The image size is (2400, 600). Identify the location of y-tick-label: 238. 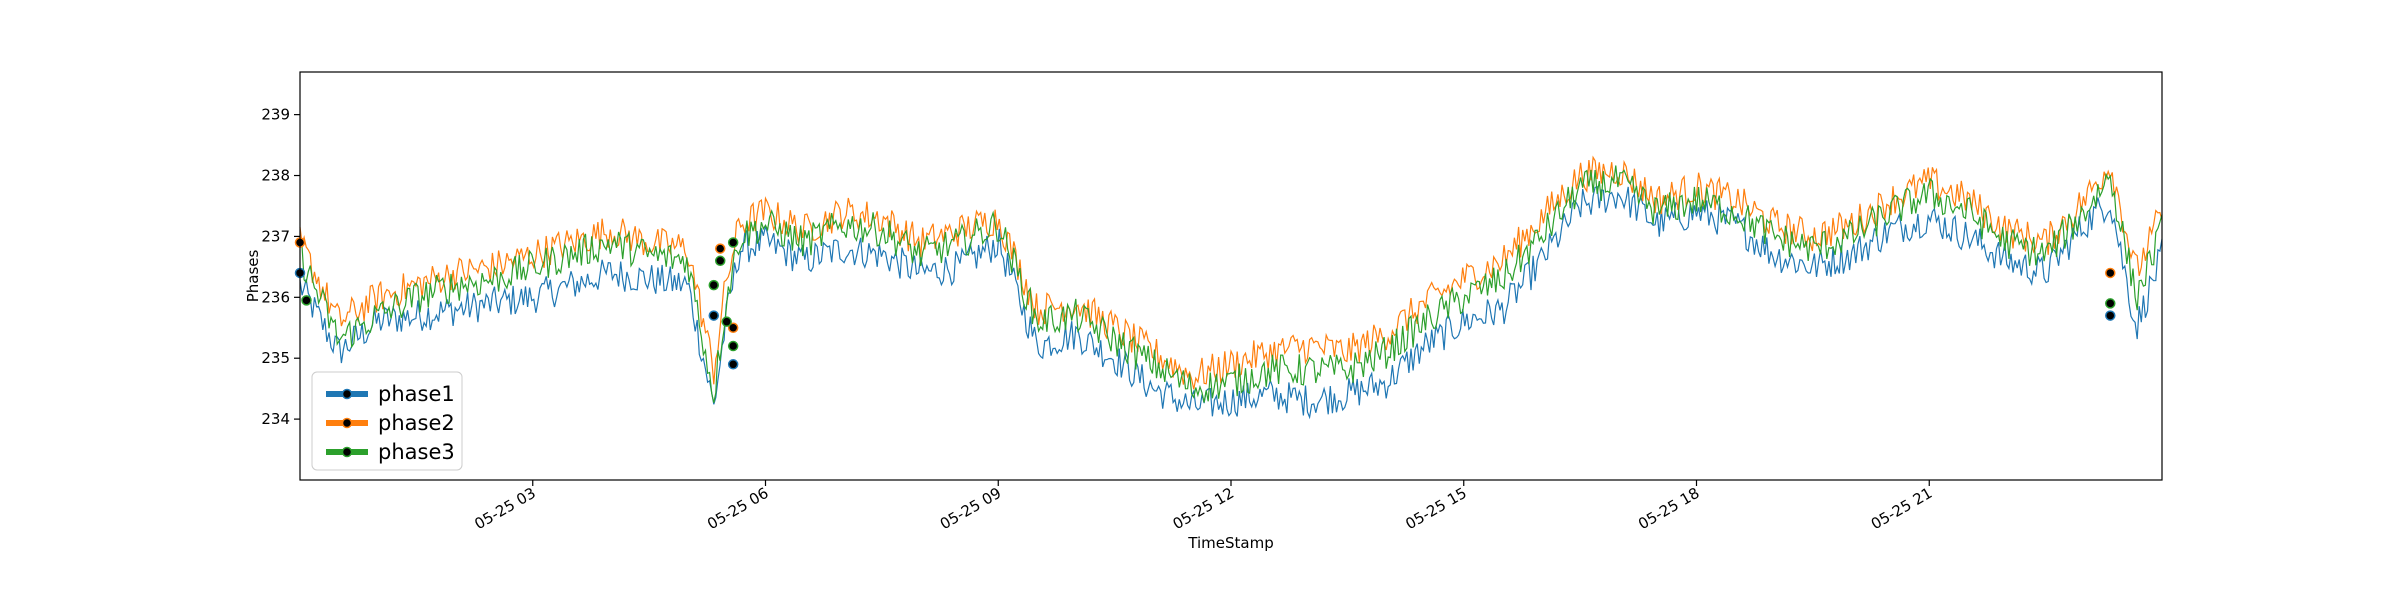
(275, 176).